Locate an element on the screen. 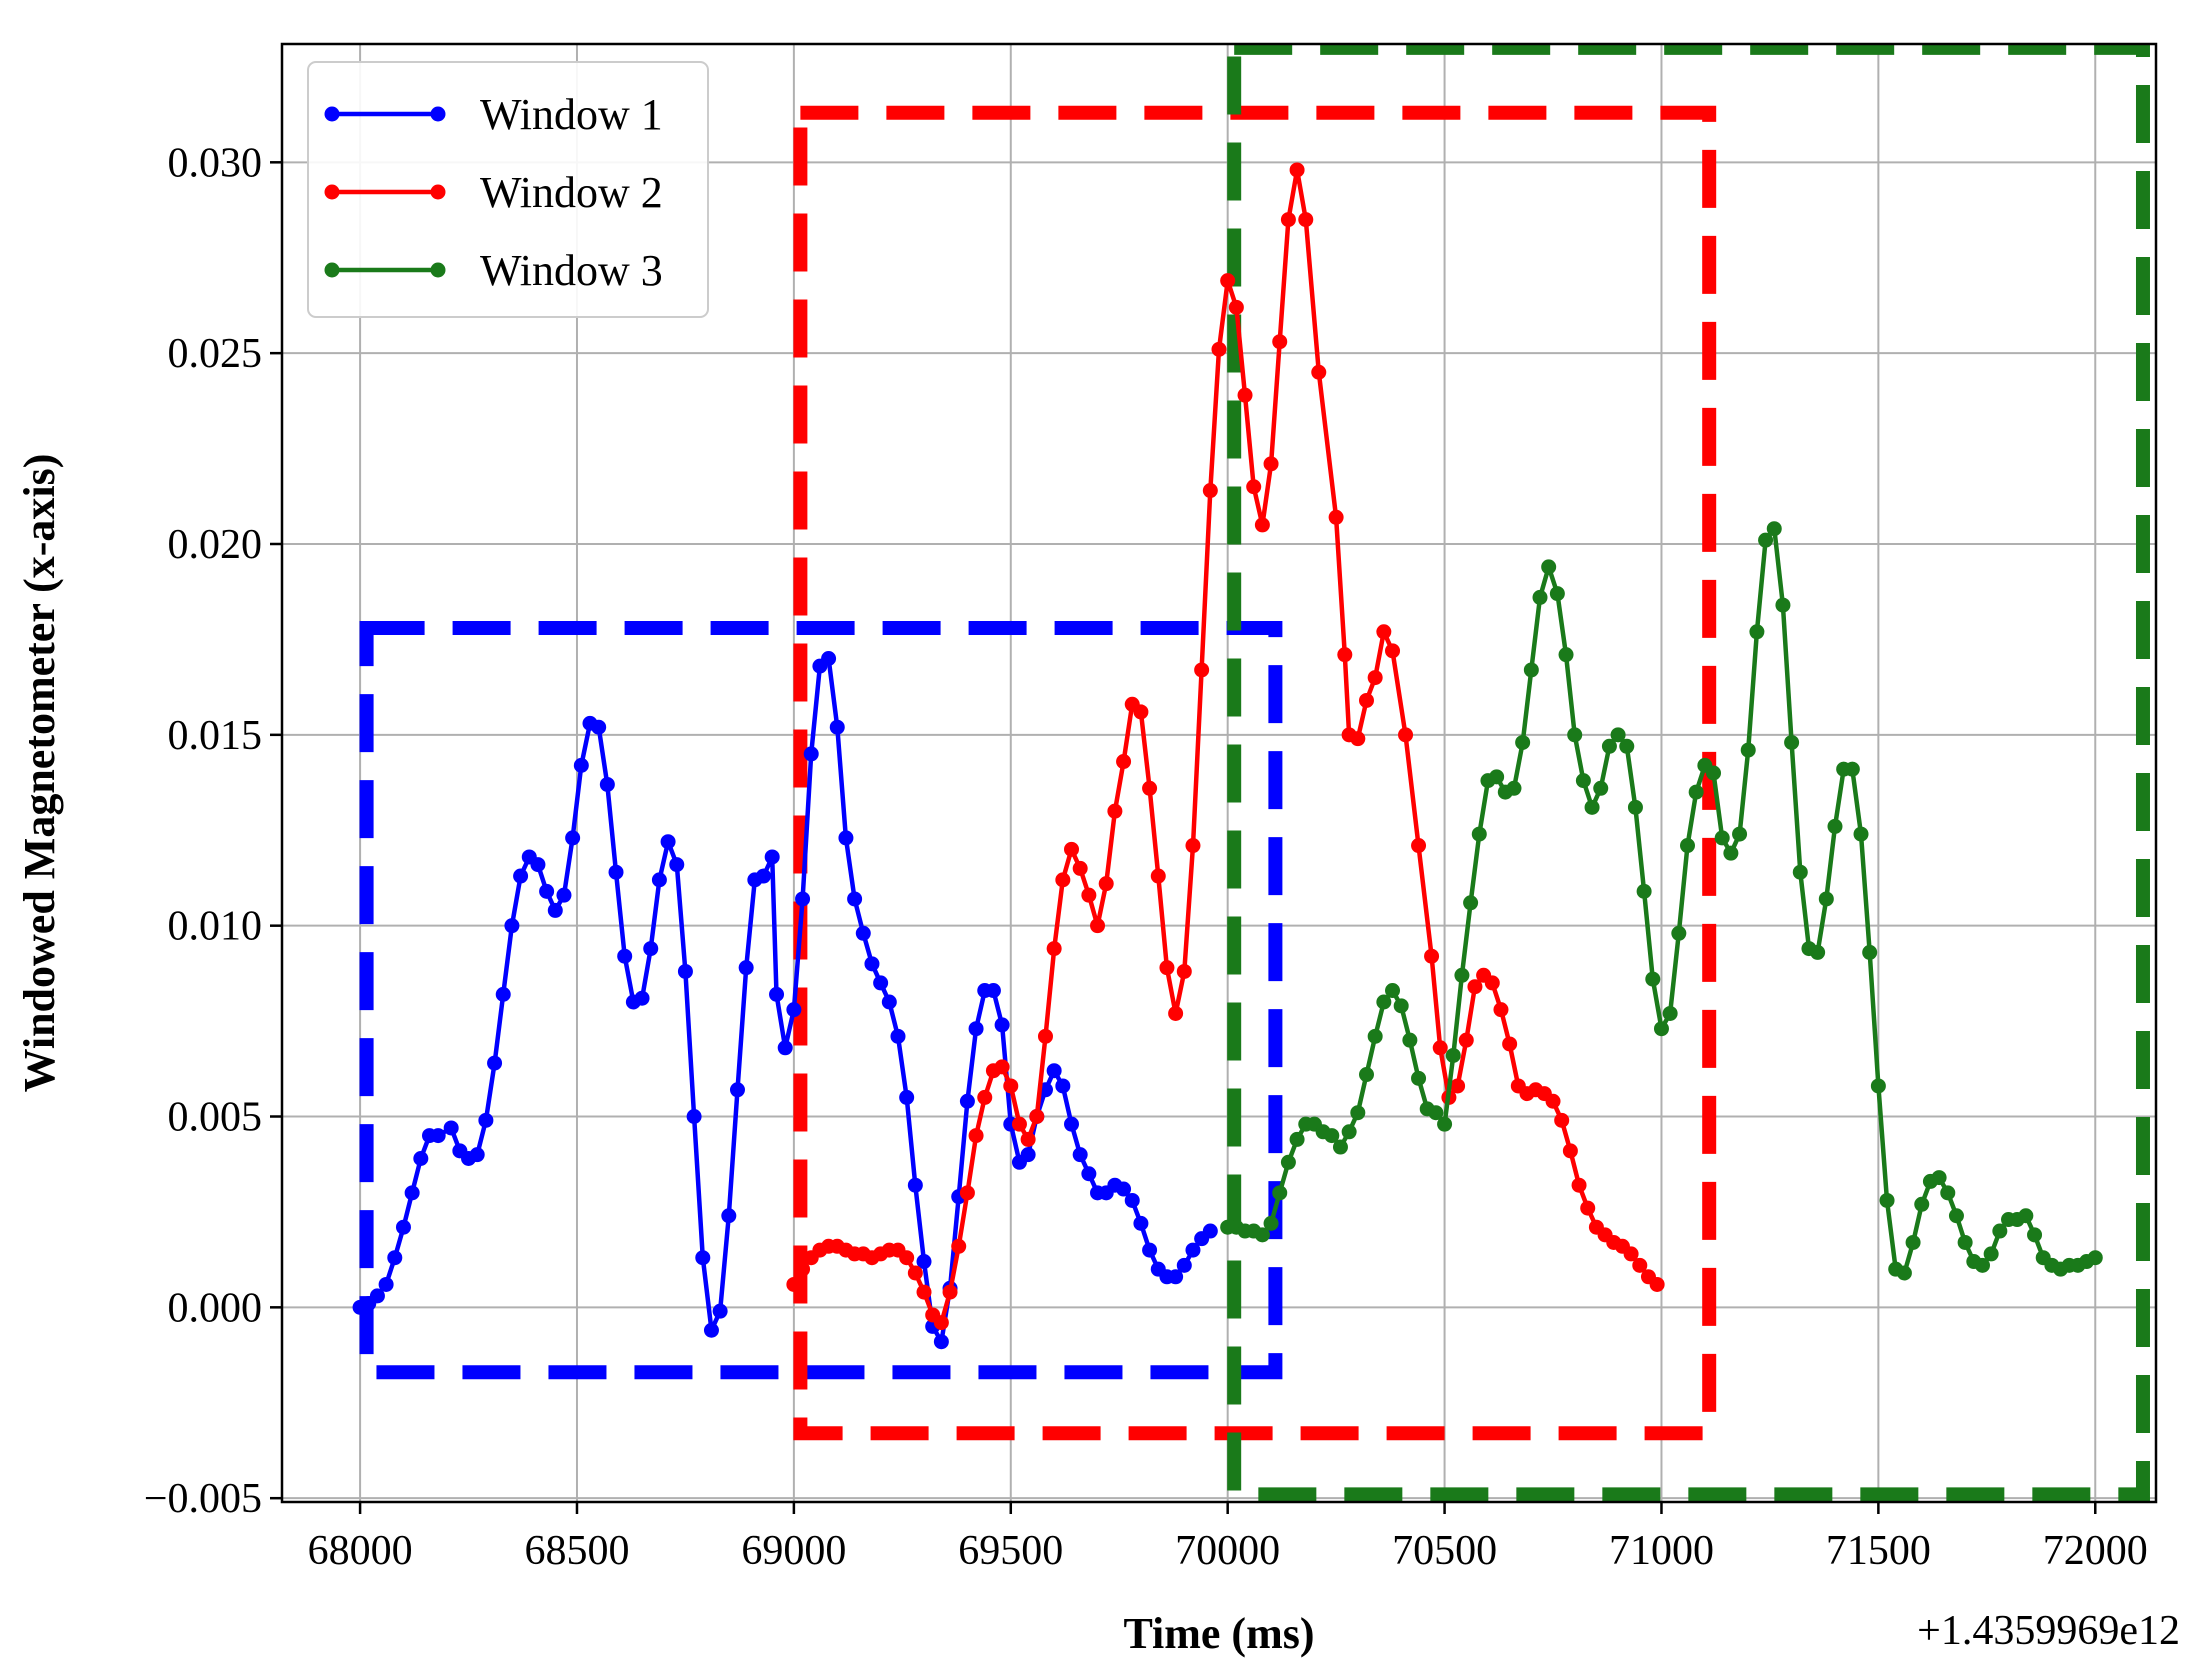  legend-label: Window 2 is located at coordinates (571, 192).